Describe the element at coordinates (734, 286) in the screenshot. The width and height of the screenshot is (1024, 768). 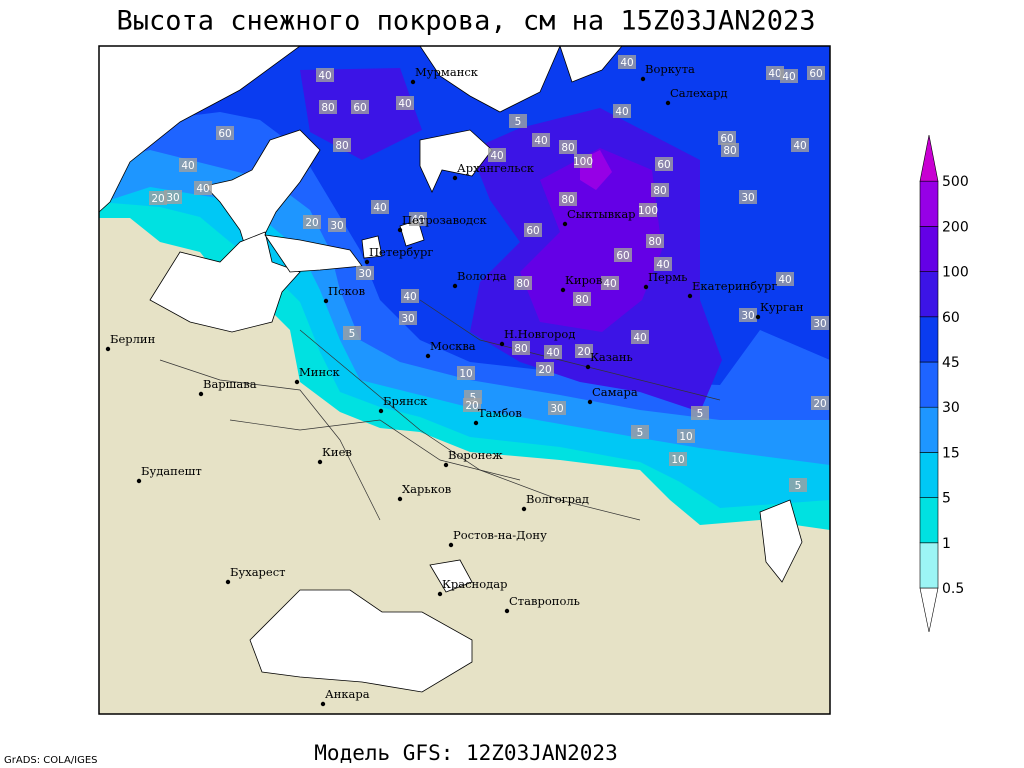
I see `city-label: Екатеринбург` at that location.